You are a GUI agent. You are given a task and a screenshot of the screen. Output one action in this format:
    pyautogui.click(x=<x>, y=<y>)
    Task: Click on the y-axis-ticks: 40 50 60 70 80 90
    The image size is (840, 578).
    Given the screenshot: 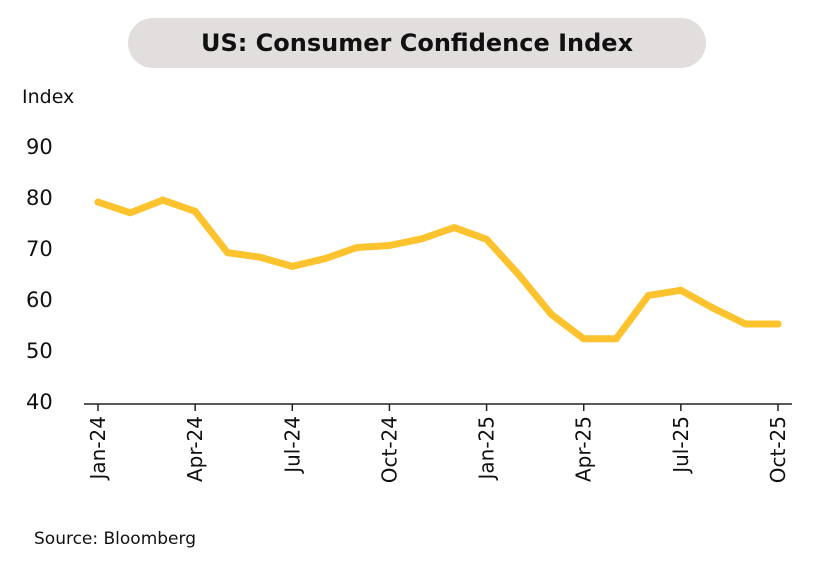 What is the action you would take?
    pyautogui.click(x=39, y=274)
    